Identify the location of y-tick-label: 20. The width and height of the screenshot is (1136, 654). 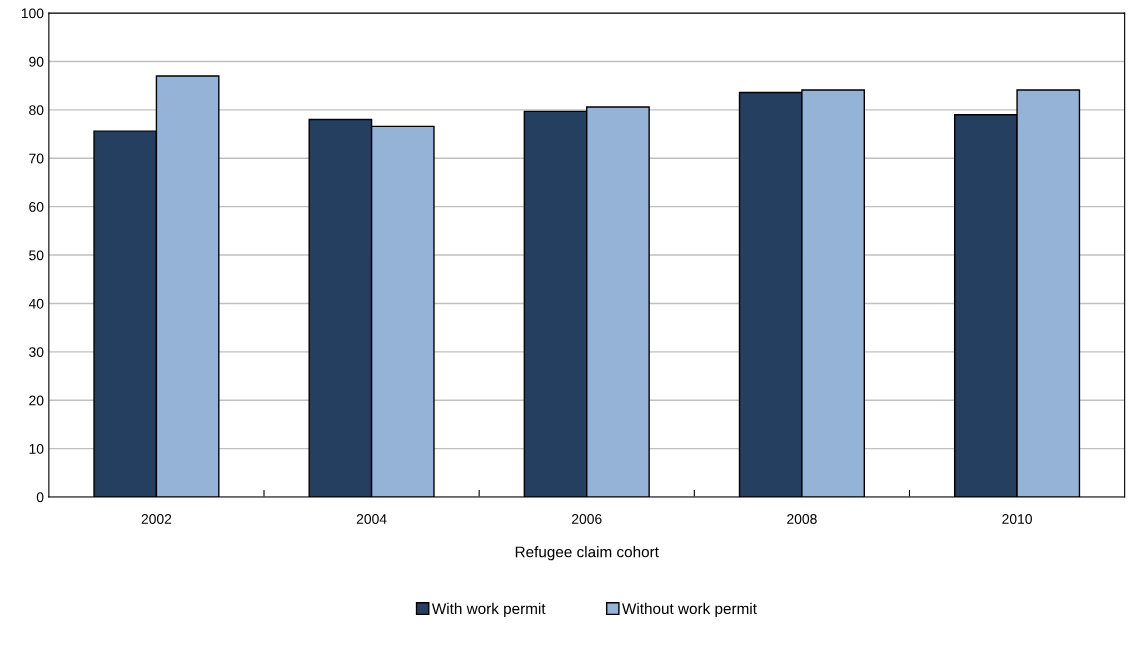
(36, 400).